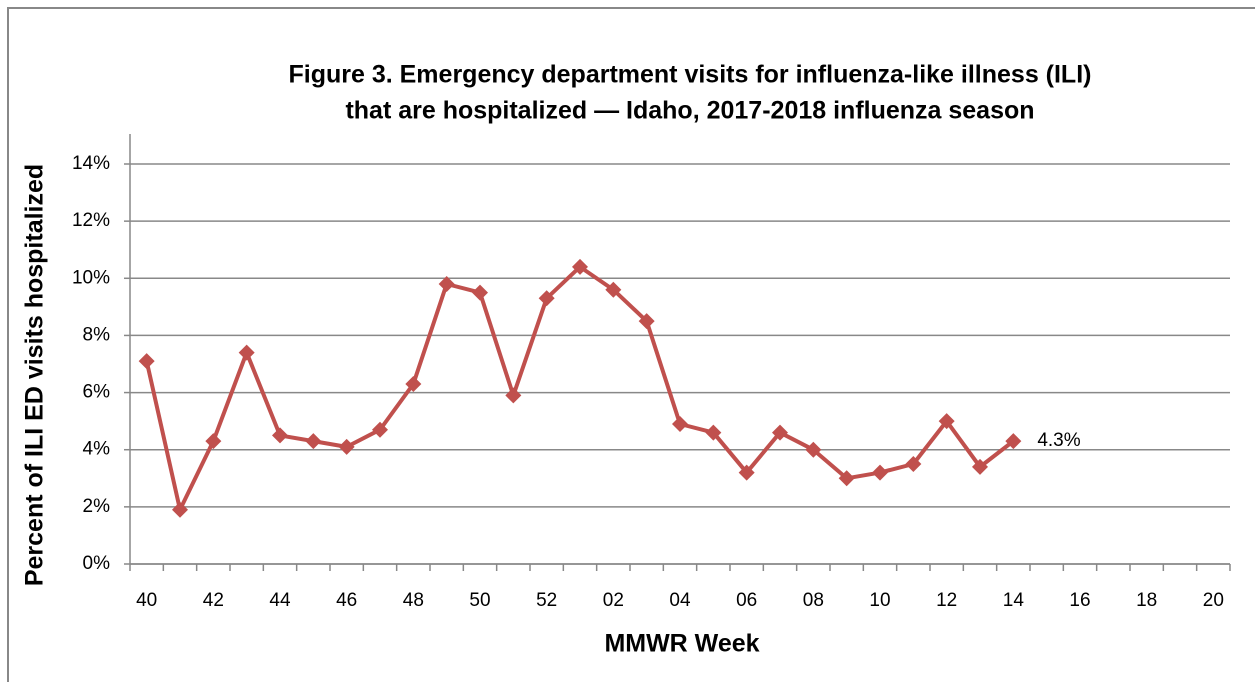 This screenshot has width=1255, height=682. I want to click on y-tick-label: 4%, so click(97, 449).